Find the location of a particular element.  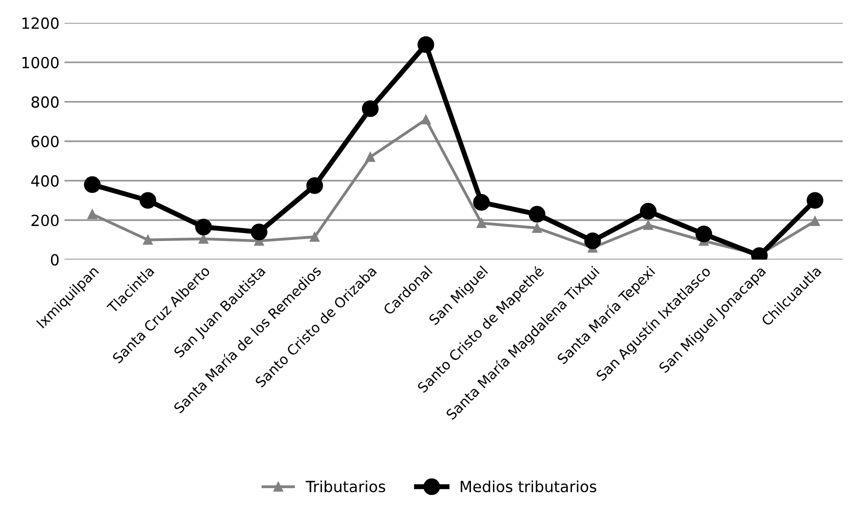

y-tick-label: 200 is located at coordinates (45, 220).